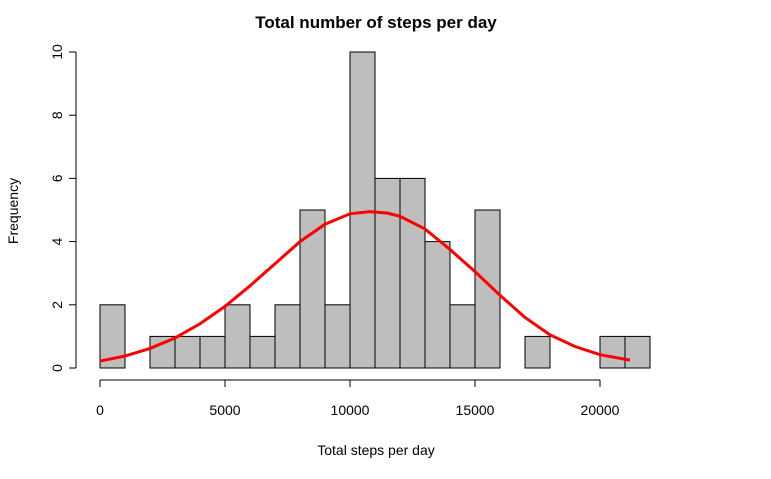 This screenshot has width=771, height=479. Describe the element at coordinates (63, 208) in the screenshot. I see `y-axis: 0 2 4 6 8 10` at that location.